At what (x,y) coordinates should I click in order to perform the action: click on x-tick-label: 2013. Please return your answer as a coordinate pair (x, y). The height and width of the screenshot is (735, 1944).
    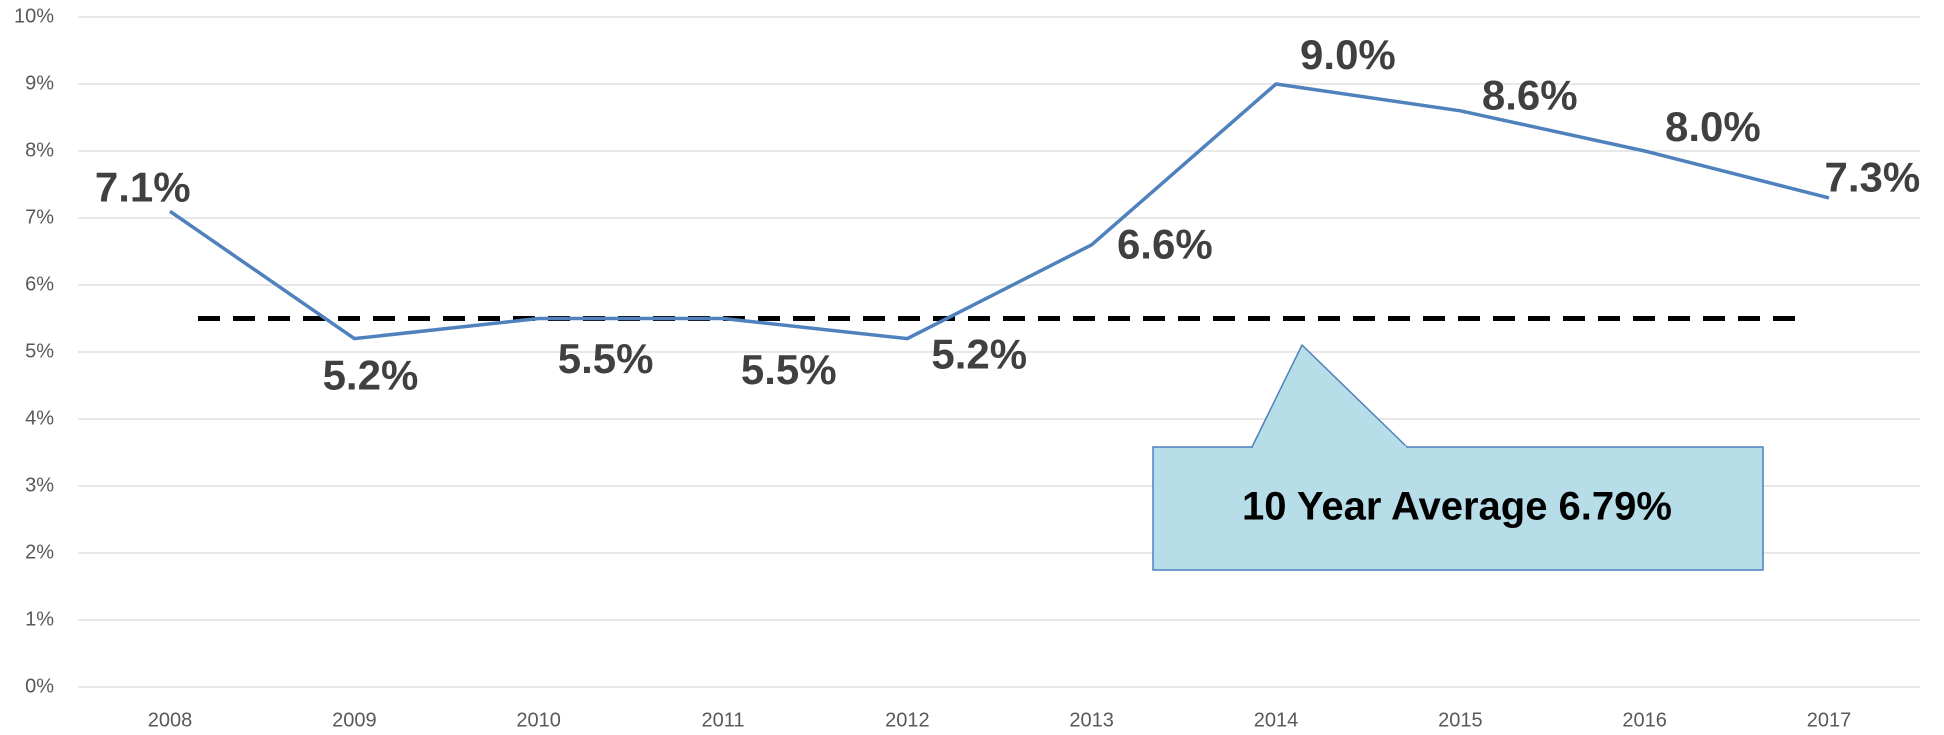
    Looking at the image, I should click on (1091, 720).